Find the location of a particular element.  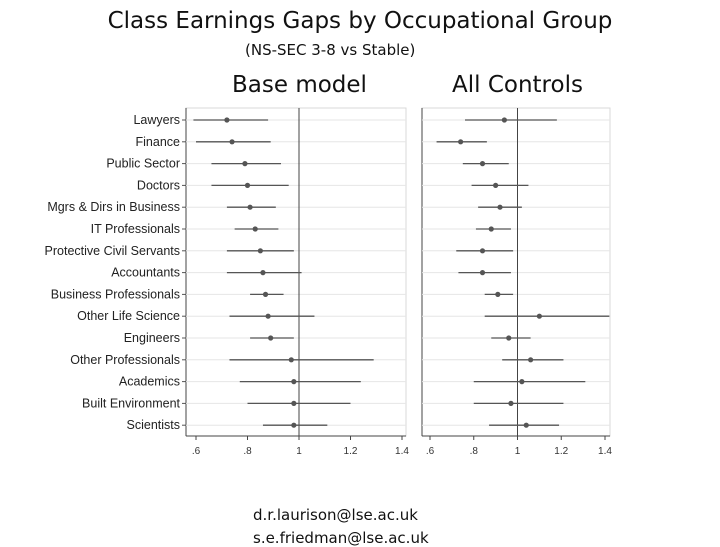

panel-title-all-controls: All Controls is located at coordinates (517, 85).